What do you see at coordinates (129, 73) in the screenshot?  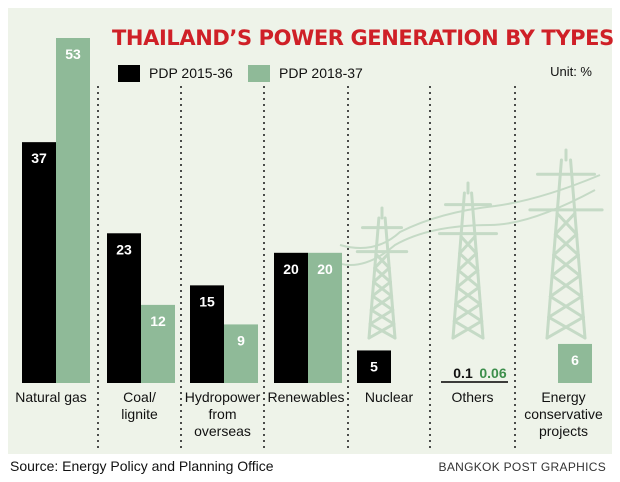 I see `legend-swatch-pdp-2015` at bounding box center [129, 73].